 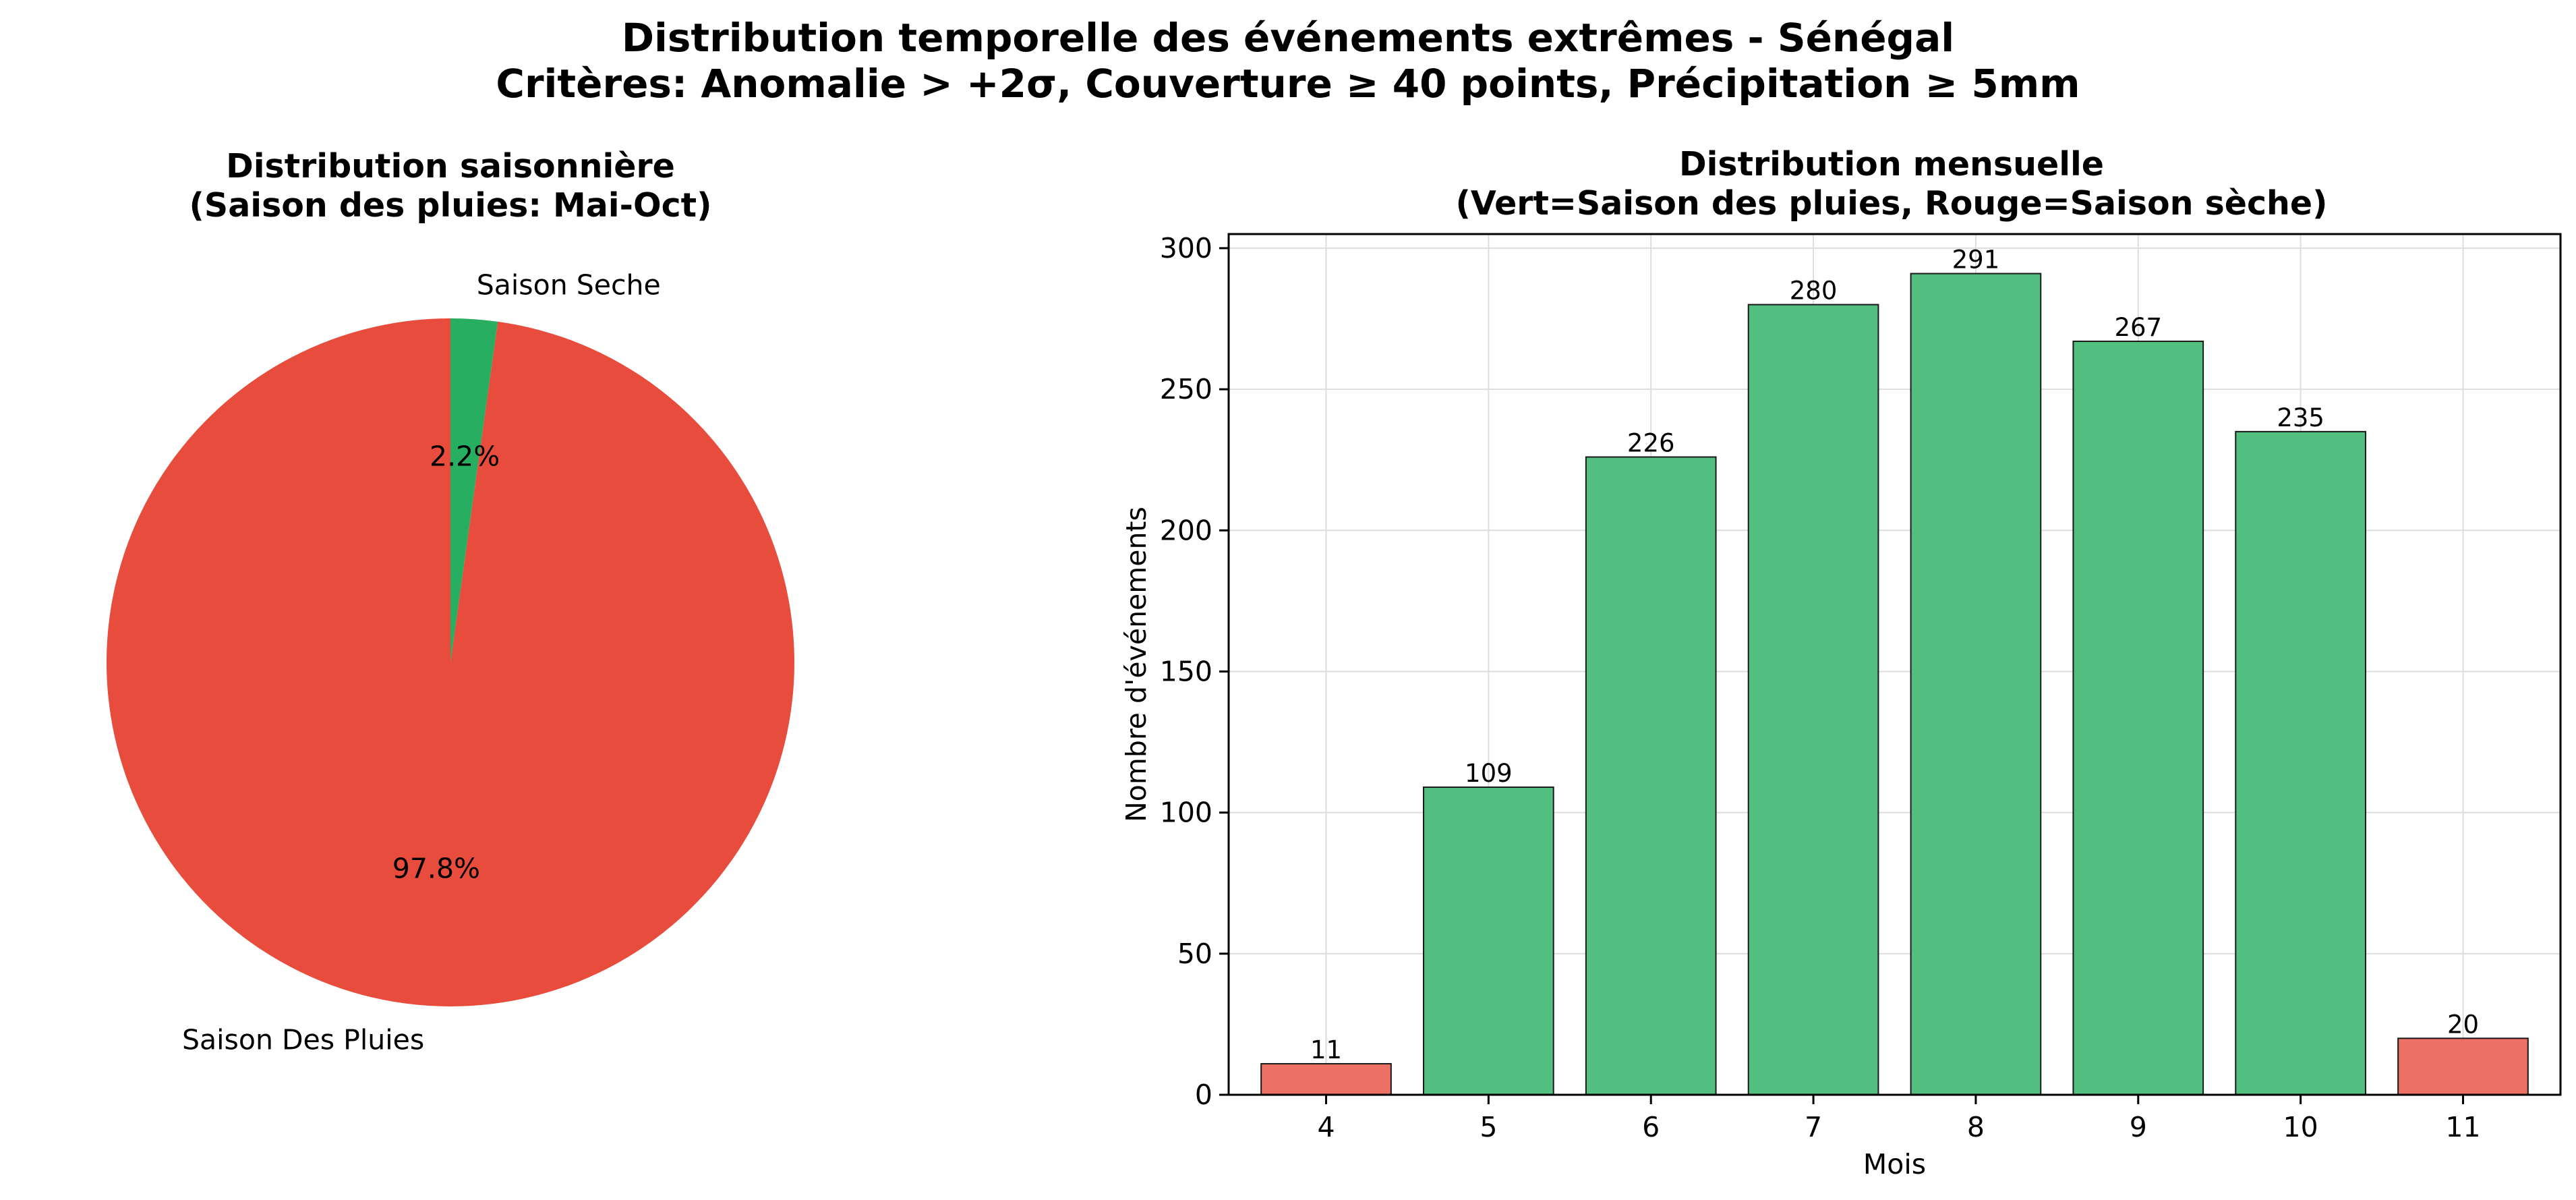 I want to click on bar-value-label: 291, so click(x=1976, y=260).